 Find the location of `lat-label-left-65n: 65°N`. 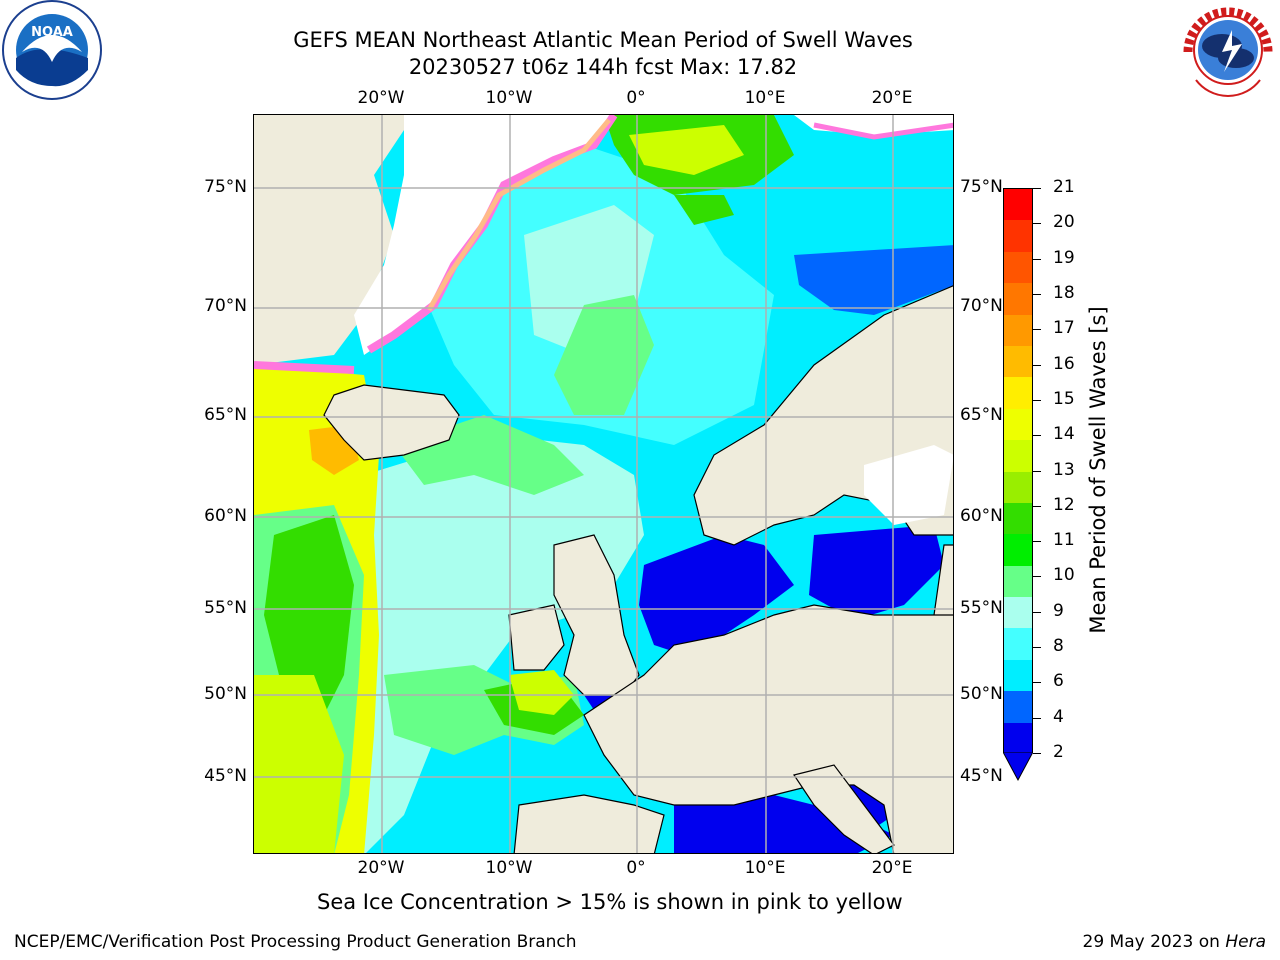

lat-label-left-65n: 65°N is located at coordinates (225, 415).